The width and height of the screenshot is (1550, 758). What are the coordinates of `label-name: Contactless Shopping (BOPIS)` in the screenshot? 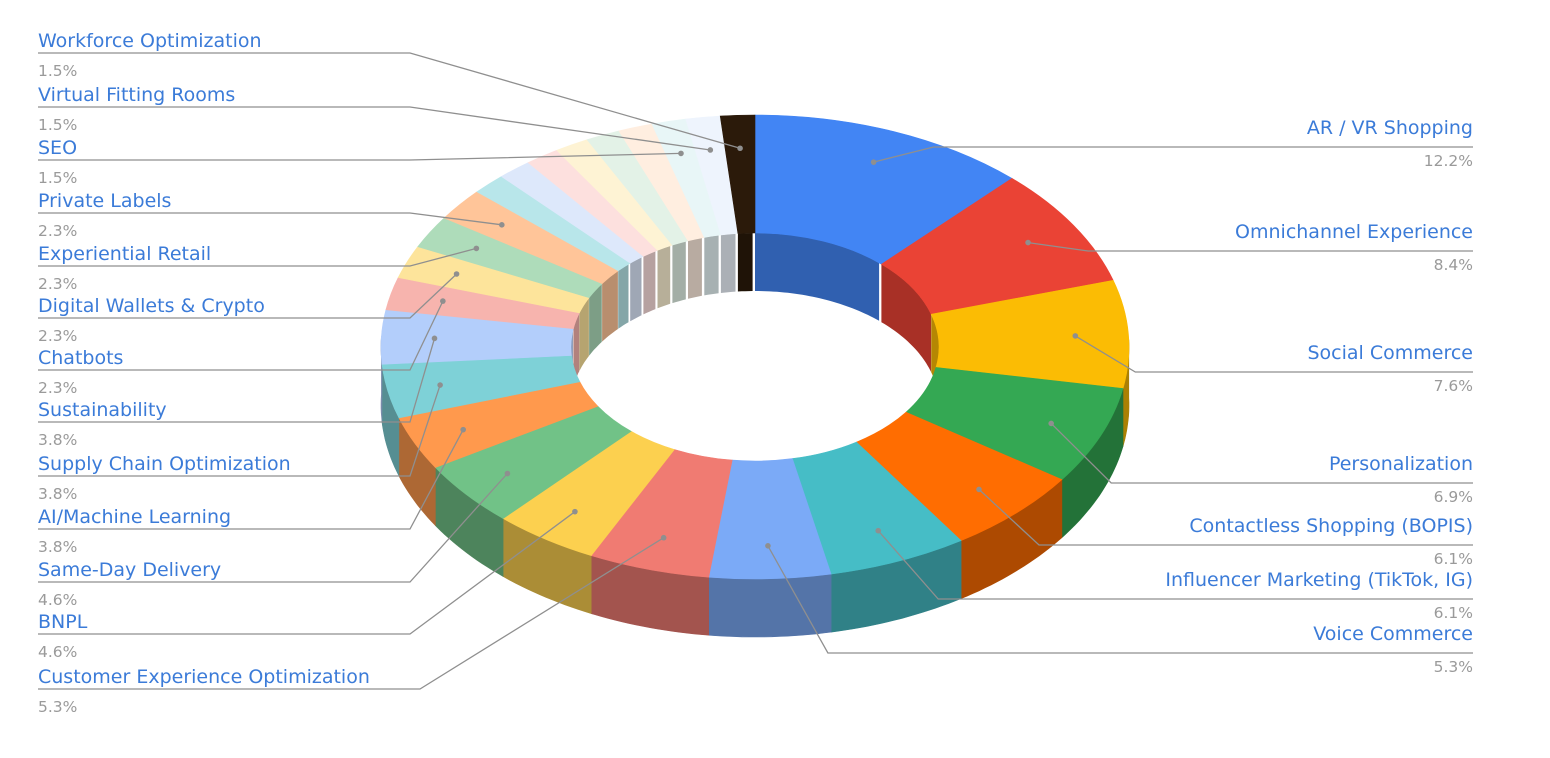 It's located at (1331, 526).